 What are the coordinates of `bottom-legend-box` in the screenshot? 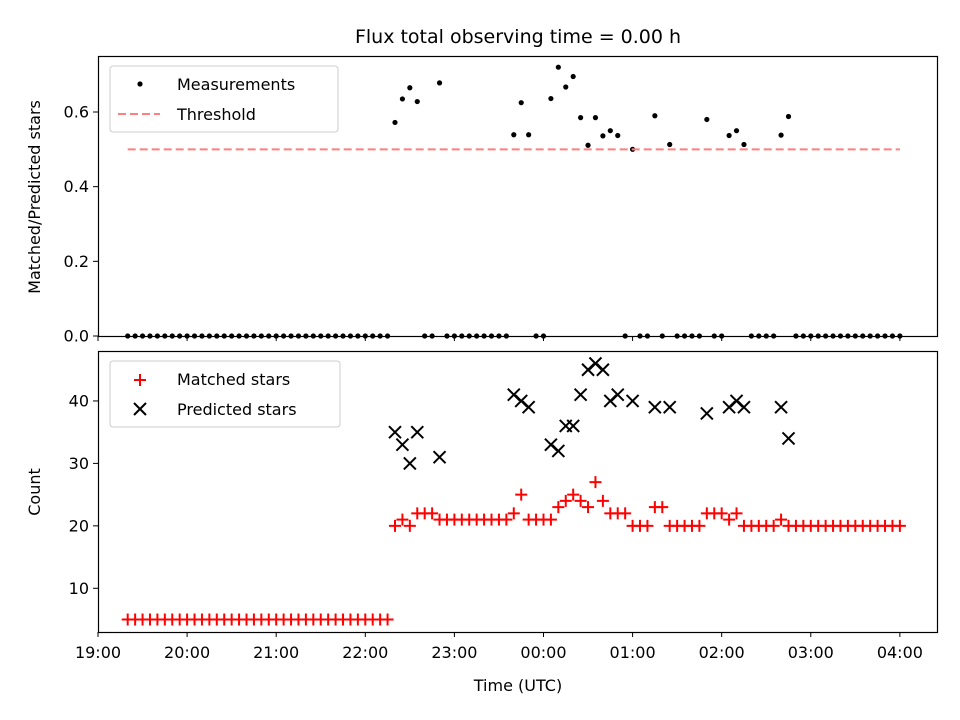 It's located at (225, 394).